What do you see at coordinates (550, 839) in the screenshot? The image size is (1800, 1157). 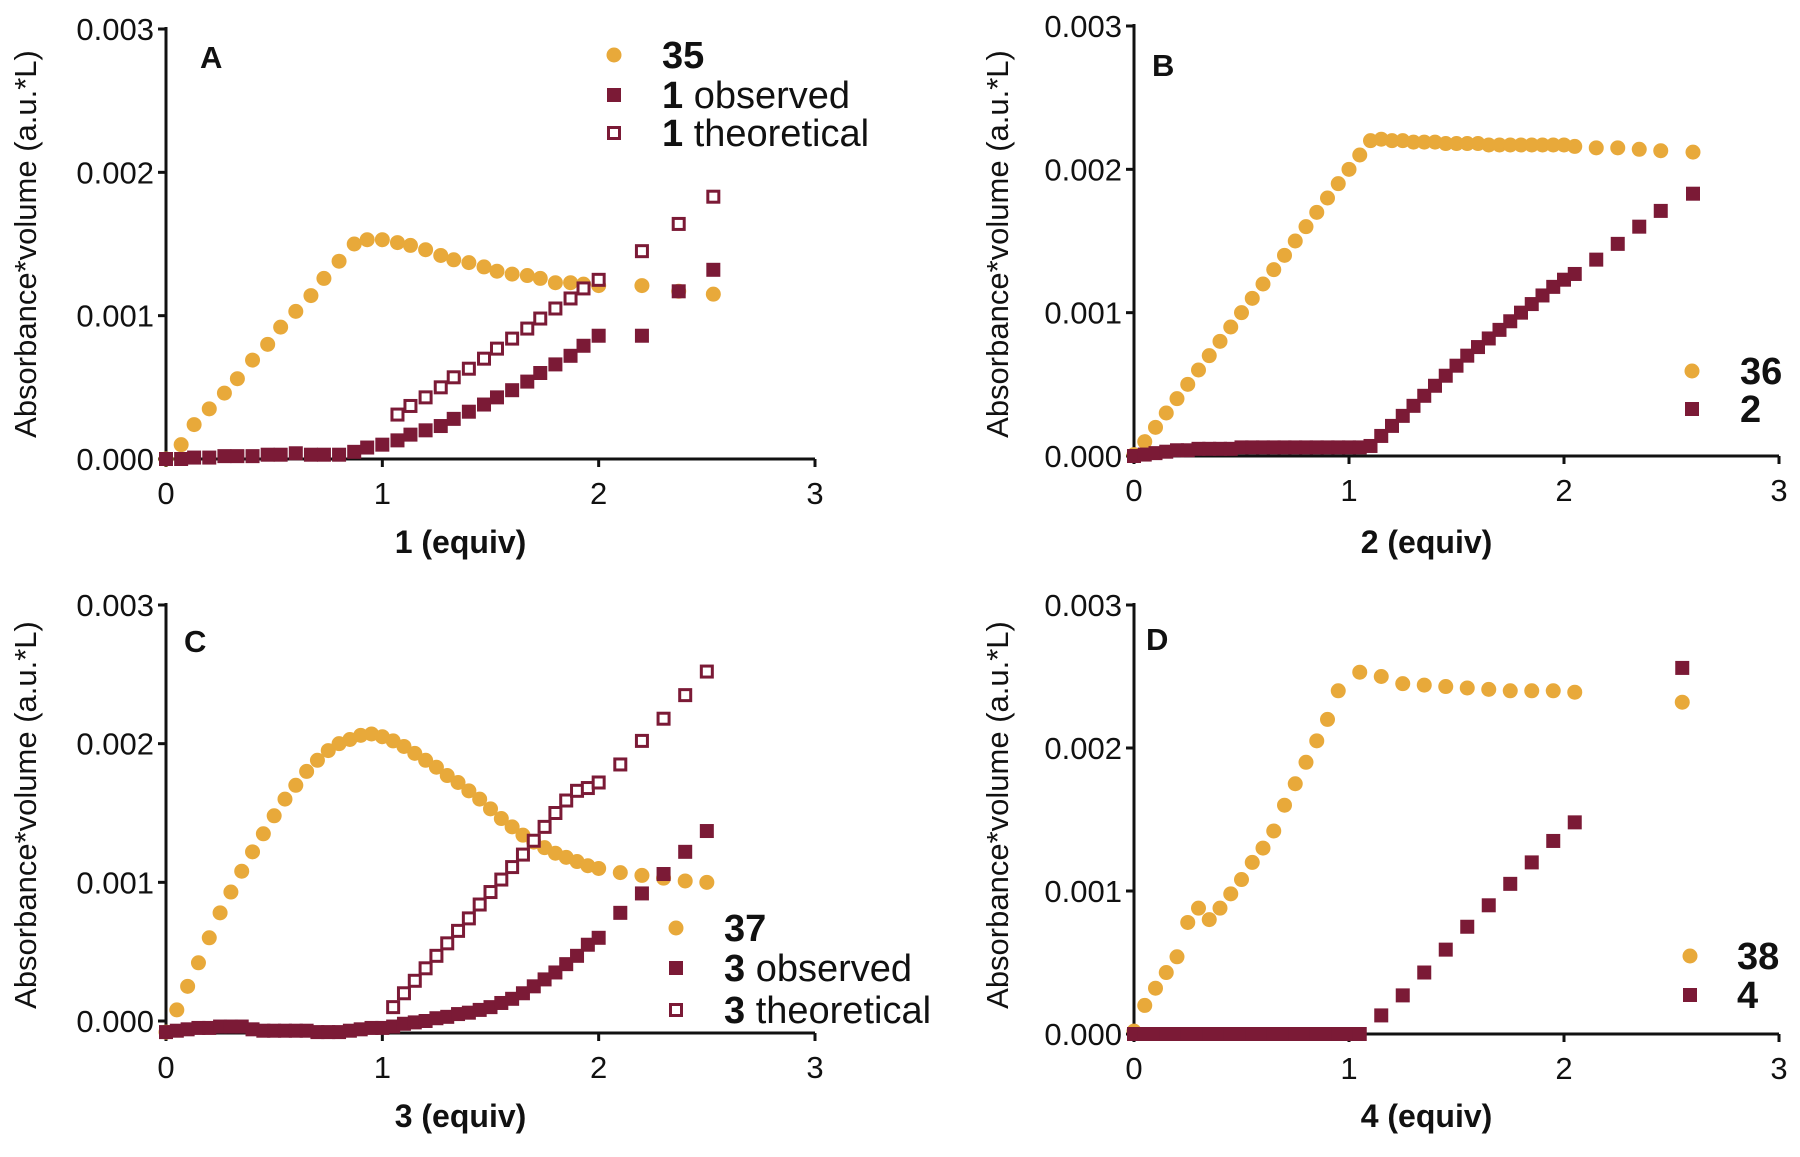 I see `series-3-theoretical` at bounding box center [550, 839].